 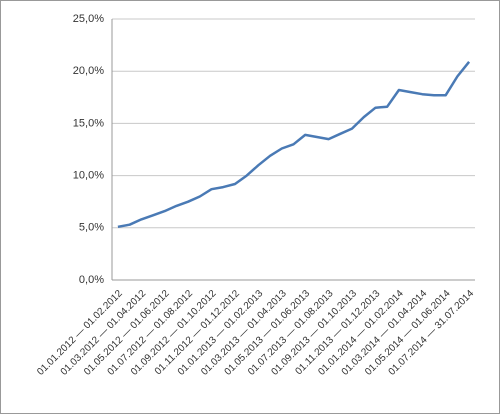 I want to click on y-tick-label: 10,0%, so click(x=88, y=176).